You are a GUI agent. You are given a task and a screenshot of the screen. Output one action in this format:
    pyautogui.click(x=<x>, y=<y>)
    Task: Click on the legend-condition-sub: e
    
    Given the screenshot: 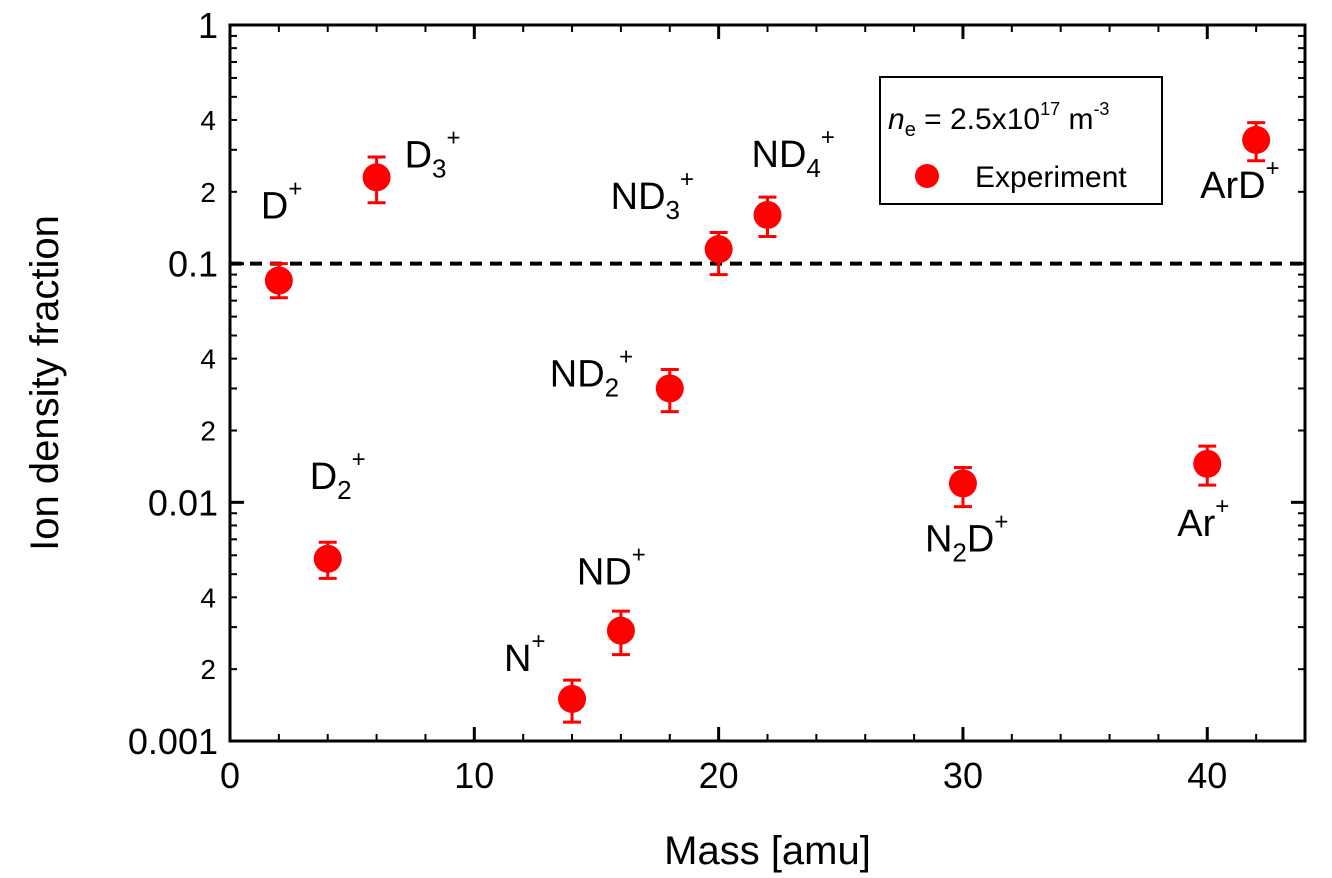 What is the action you would take?
    pyautogui.click(x=910, y=130)
    